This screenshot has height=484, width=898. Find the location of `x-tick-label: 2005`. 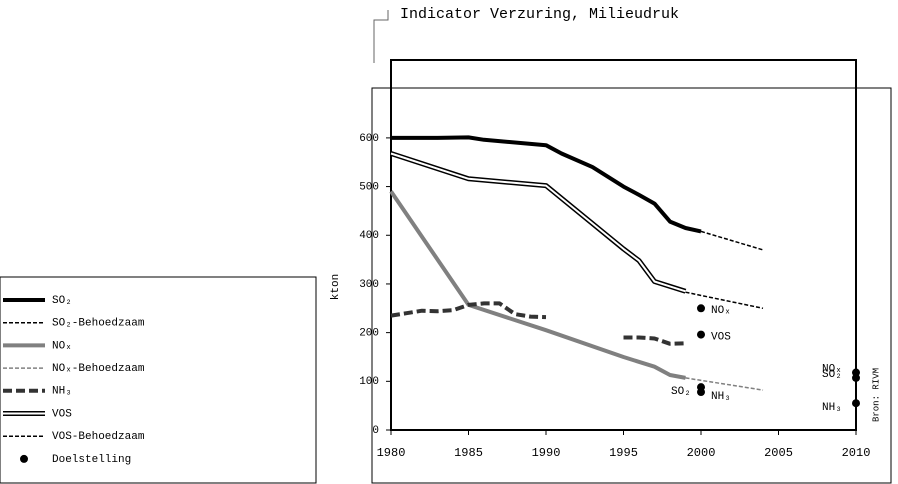

x-tick-label: 2005 is located at coordinates (778, 453).